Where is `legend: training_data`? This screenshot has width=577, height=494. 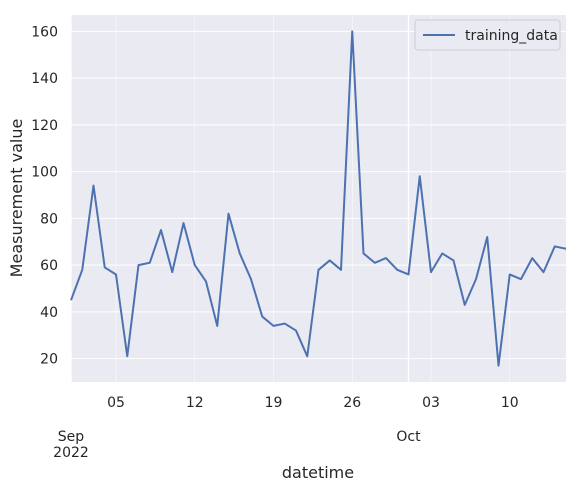
legend: training_data is located at coordinates (487, 35).